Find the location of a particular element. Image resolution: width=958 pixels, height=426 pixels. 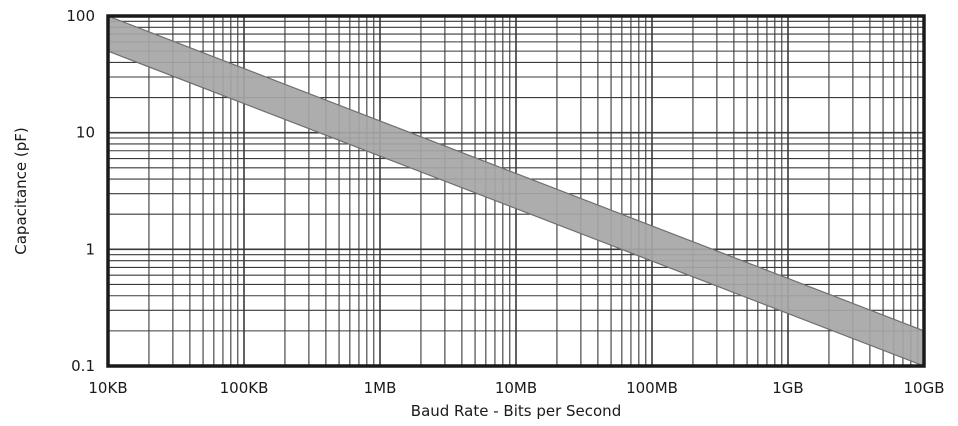

y-tick-labels: 0.1 1 10 100 is located at coordinates (80, 191).